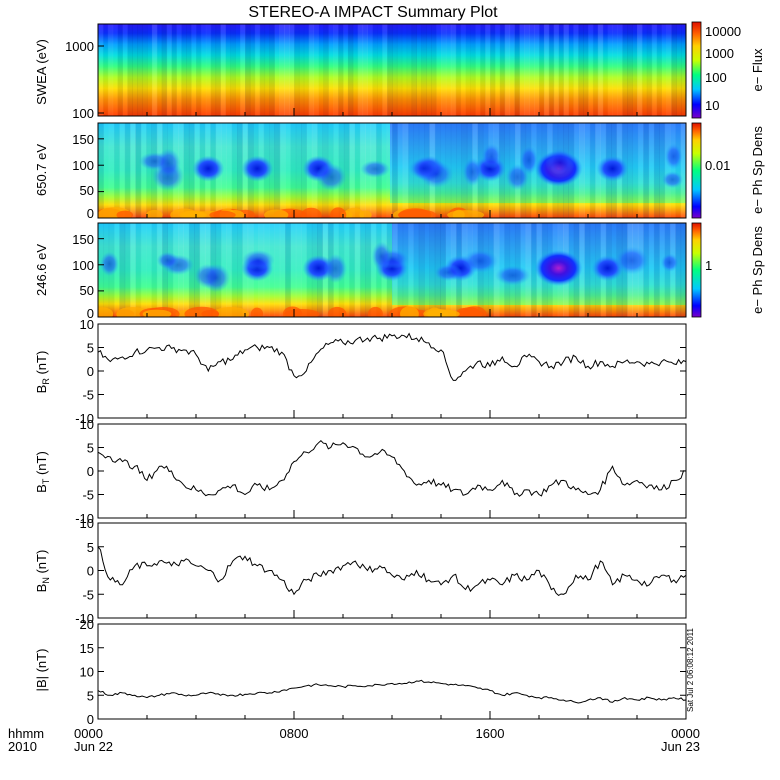 This screenshot has width=780, height=780. What do you see at coordinates (757, 270) in the screenshot?
I see `pad246-cbar-label: e− Ph Sp Dens` at bounding box center [757, 270].